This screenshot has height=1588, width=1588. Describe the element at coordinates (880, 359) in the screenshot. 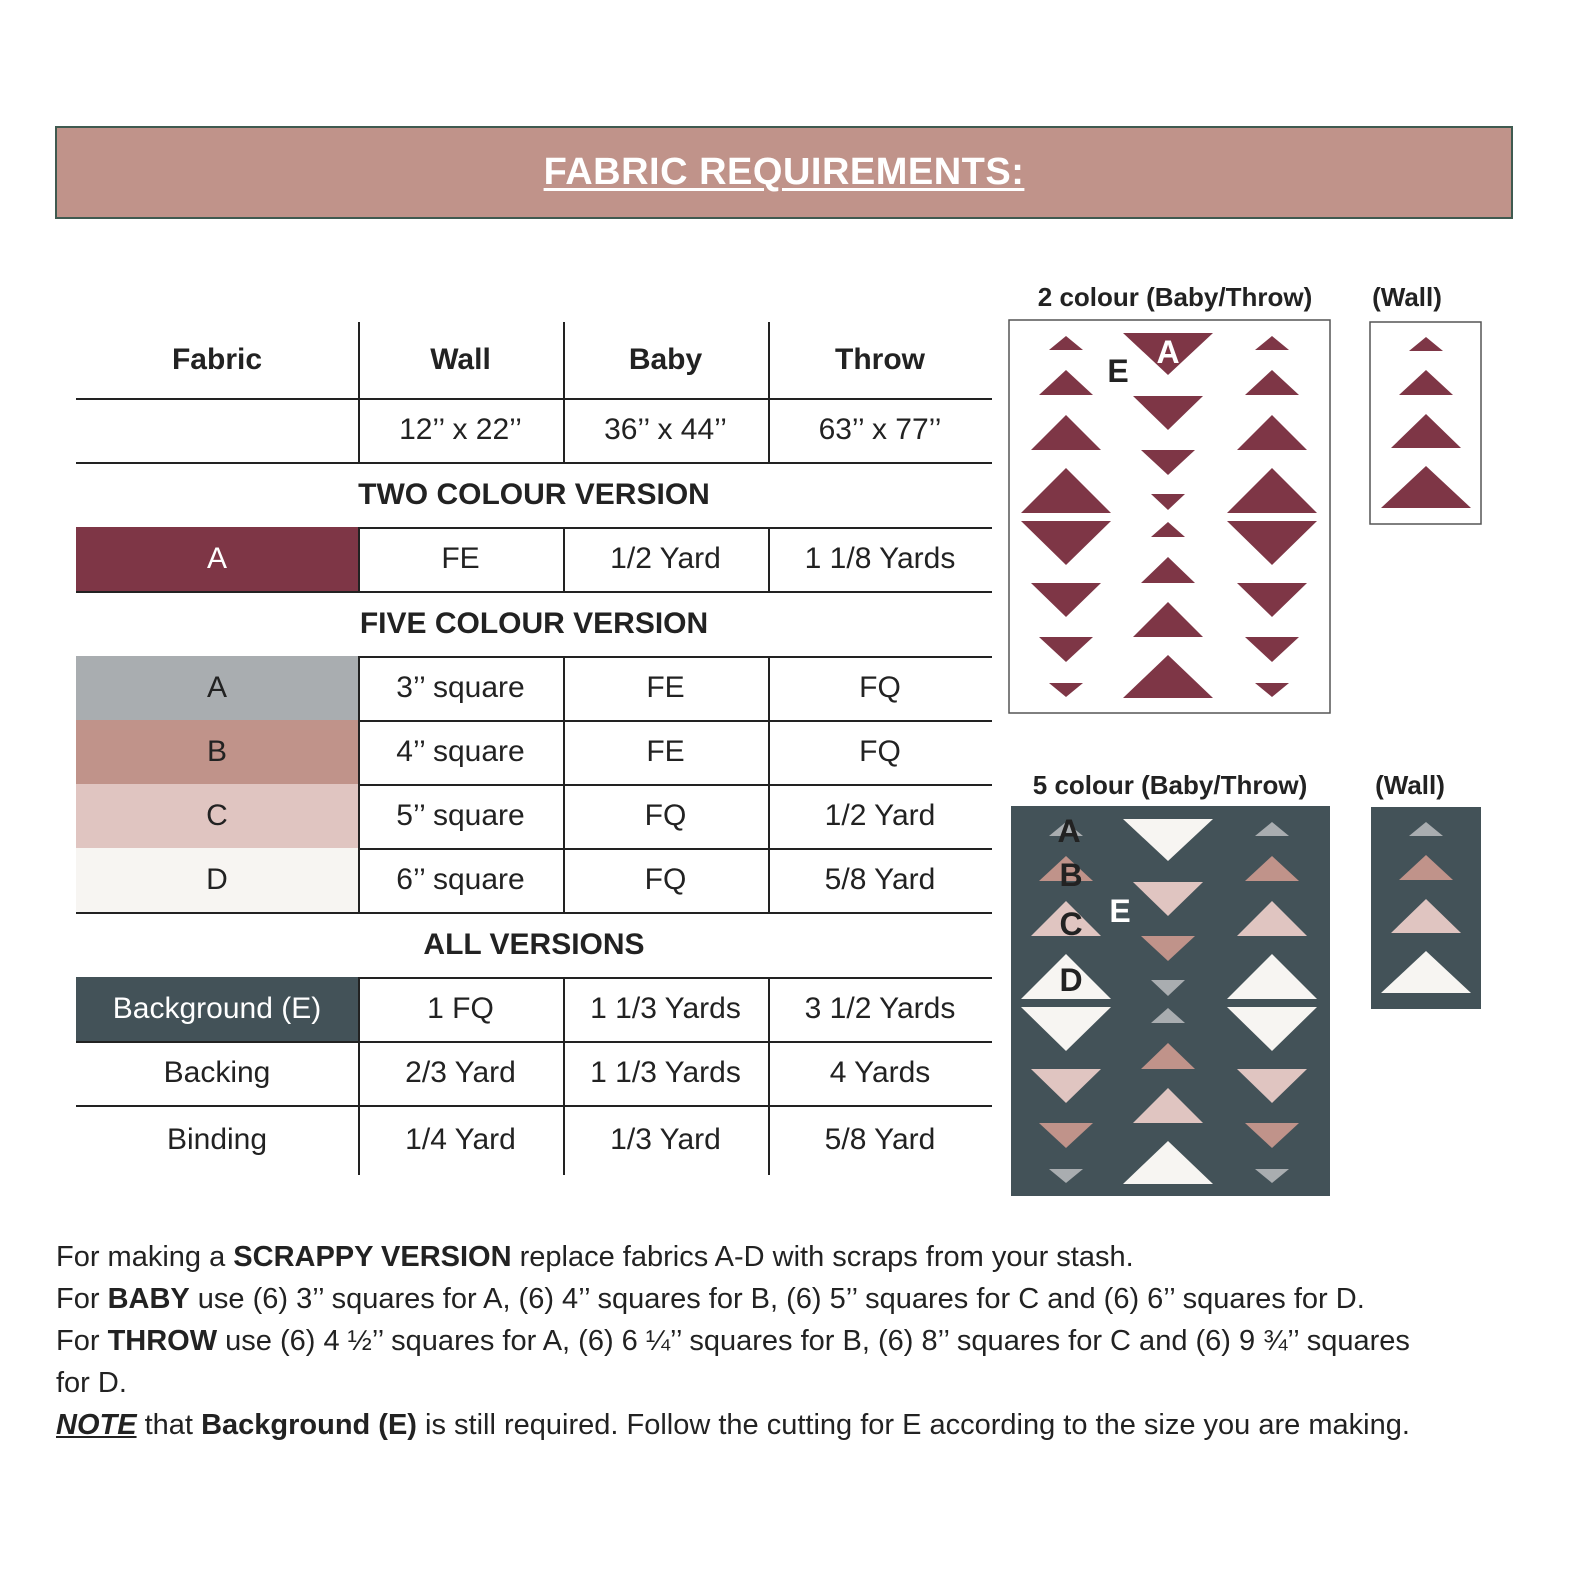

I see `column-header: Throw` at that location.